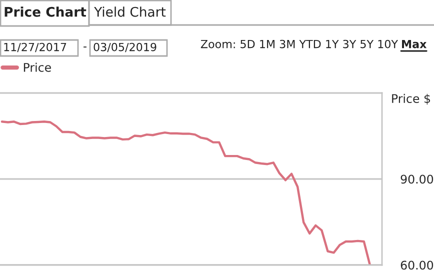 Image resolution: width=434 pixels, height=272 pixels. I want to click on text: Yield Chart, so click(130, 11).